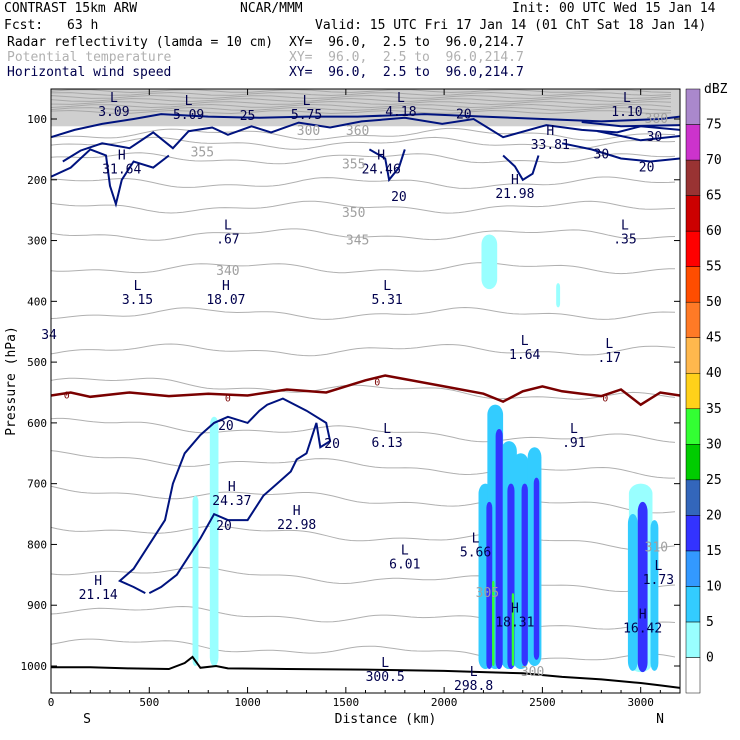  What do you see at coordinates (640, 702) in the screenshot?
I see `x-tick-label: 3000` at bounding box center [640, 702].